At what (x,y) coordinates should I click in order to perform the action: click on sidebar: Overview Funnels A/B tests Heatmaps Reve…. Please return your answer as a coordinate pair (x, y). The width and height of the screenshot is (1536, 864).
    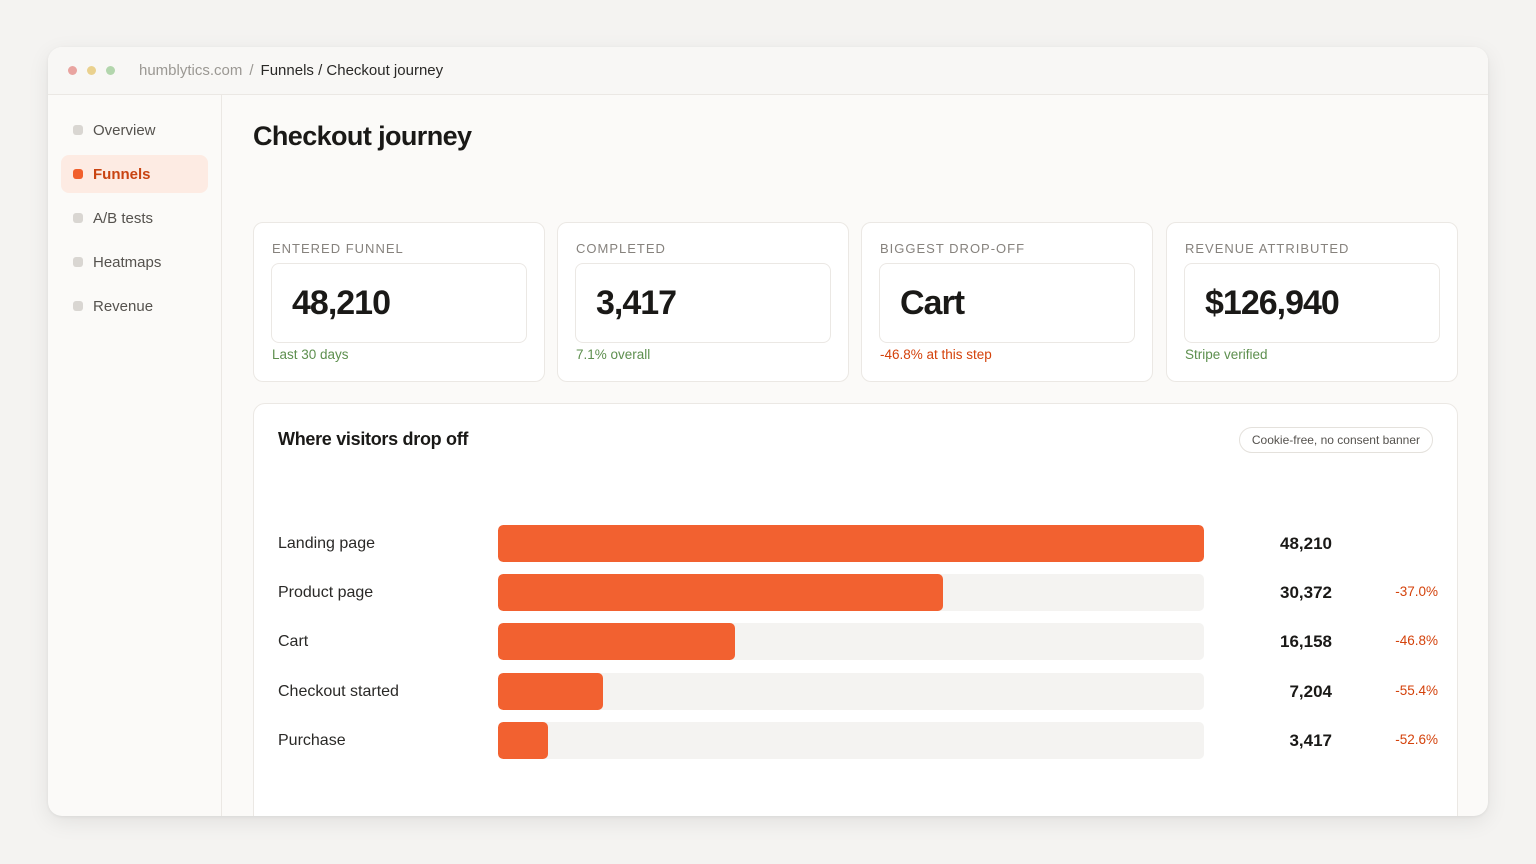
    Looking at the image, I should click on (135, 455).